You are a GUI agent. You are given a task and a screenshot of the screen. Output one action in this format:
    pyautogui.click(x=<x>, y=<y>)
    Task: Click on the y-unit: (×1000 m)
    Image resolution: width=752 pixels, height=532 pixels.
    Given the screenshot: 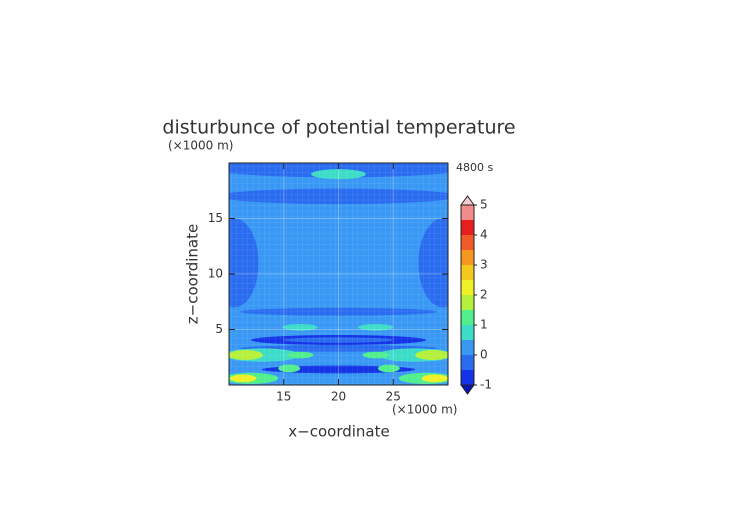 What is the action you would take?
    pyautogui.click(x=200, y=146)
    